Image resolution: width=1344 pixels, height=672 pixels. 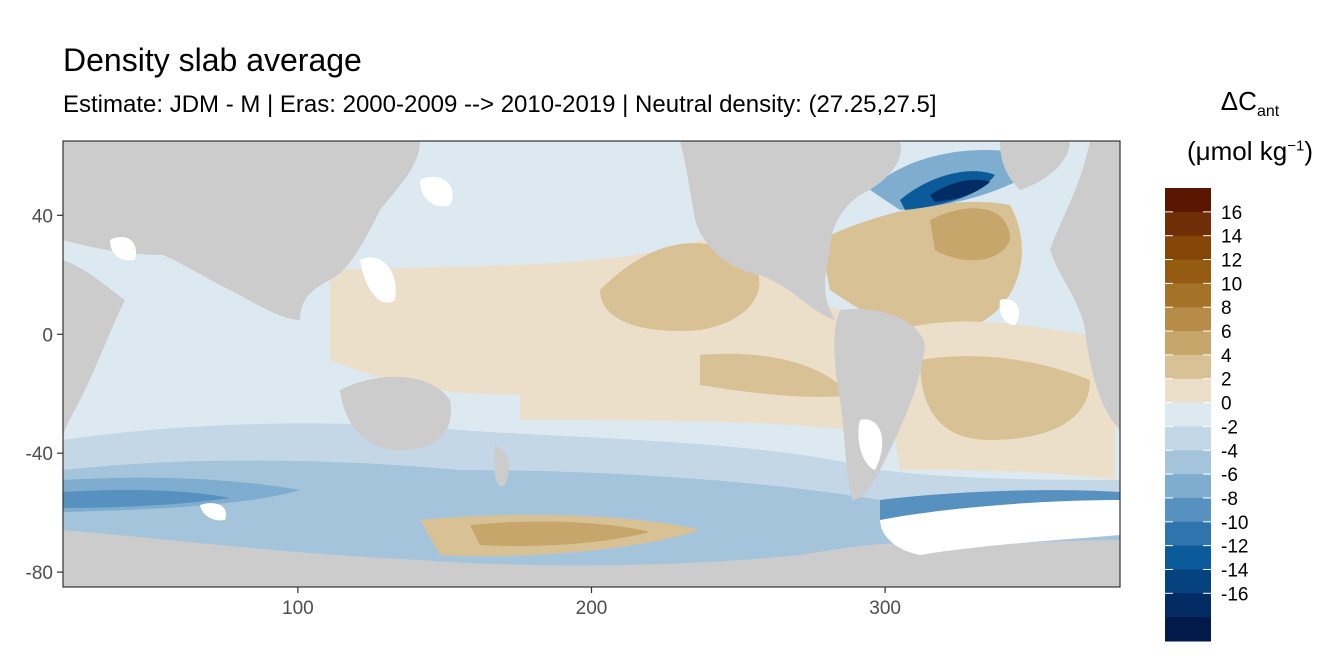 What do you see at coordinates (1231, 213) in the screenshot?
I see `colorbar-label: 16` at bounding box center [1231, 213].